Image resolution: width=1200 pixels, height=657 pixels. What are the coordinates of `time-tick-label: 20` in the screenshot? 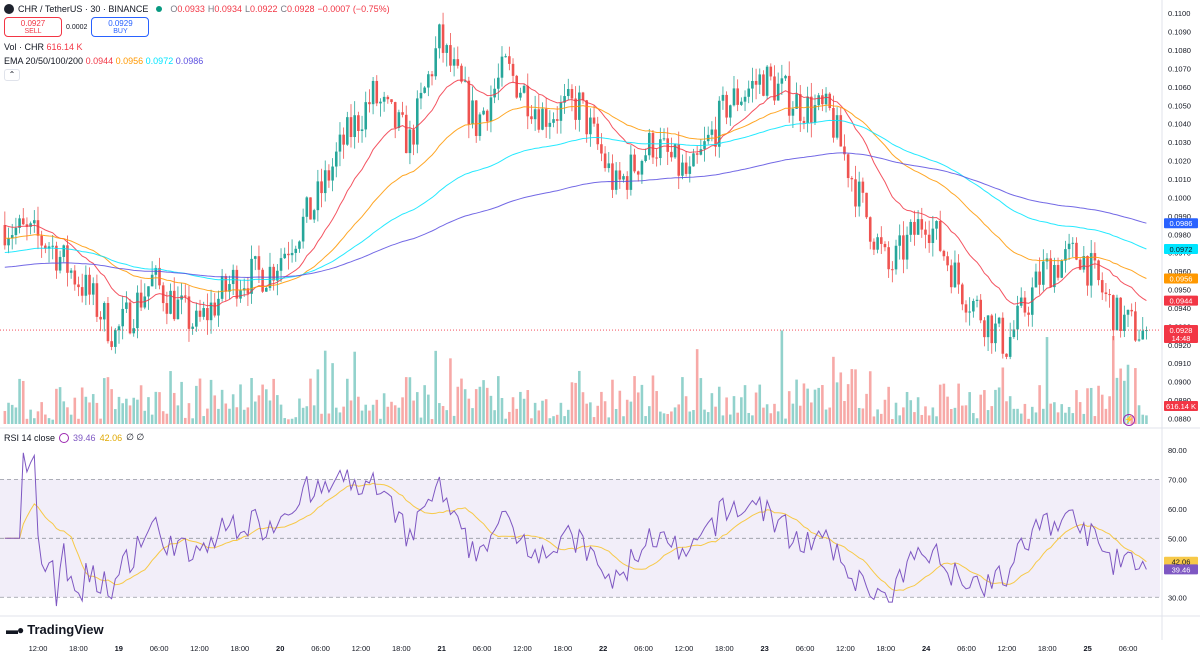 It's located at (280, 648).